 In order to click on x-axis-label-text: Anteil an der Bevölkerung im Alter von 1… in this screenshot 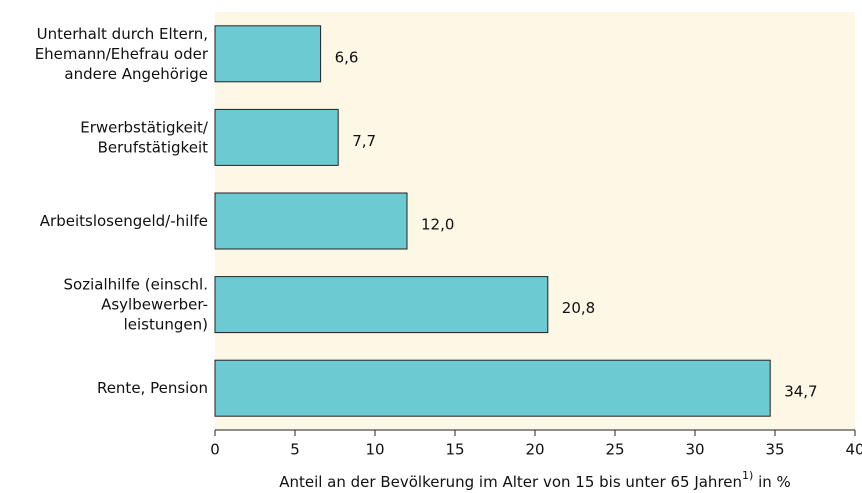, I will do `click(510, 482)`.